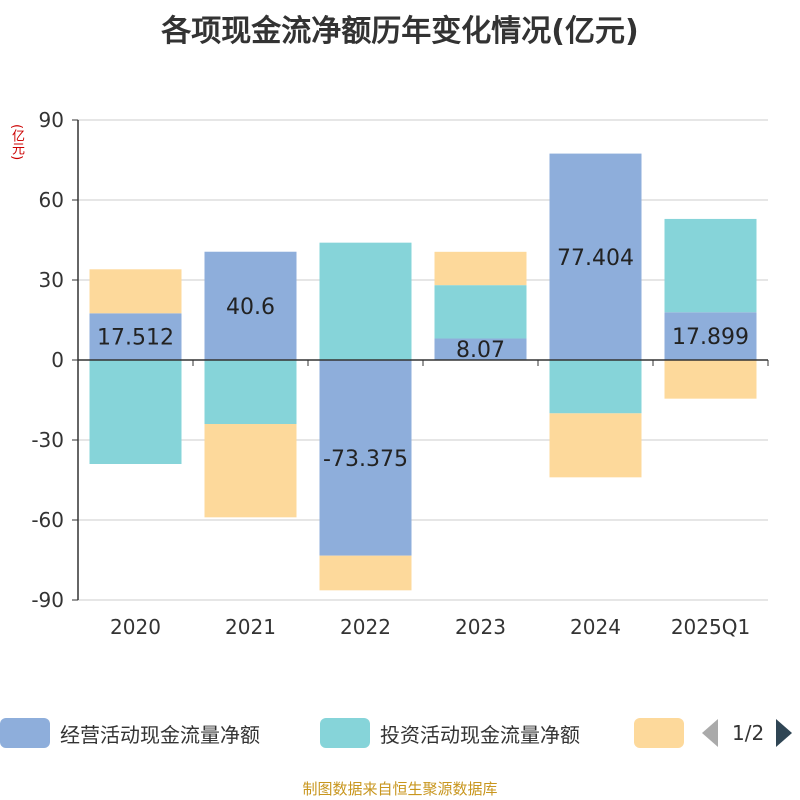 This screenshot has height=800, width=800. I want to click on data-label: 17.512, so click(135, 338).